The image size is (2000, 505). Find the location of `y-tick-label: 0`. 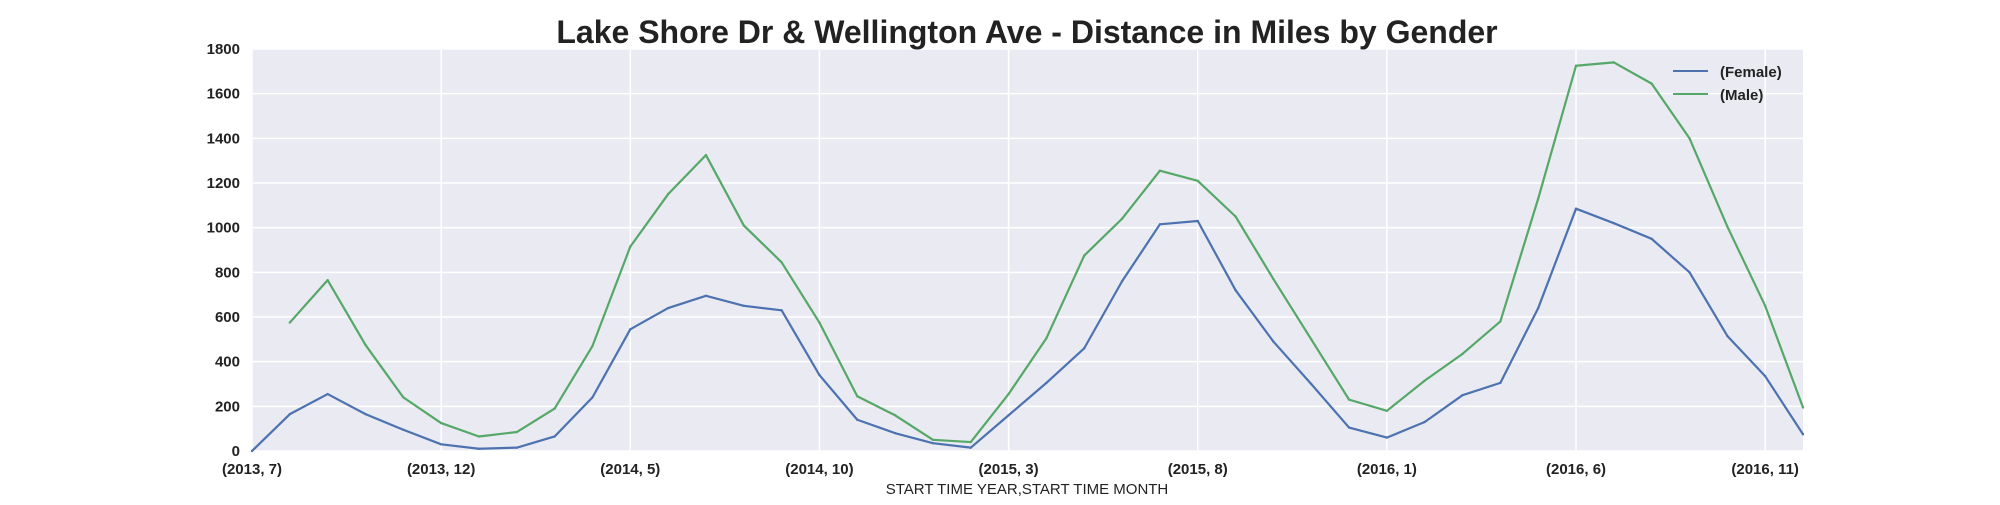

y-tick-label: 0 is located at coordinates (236, 451).